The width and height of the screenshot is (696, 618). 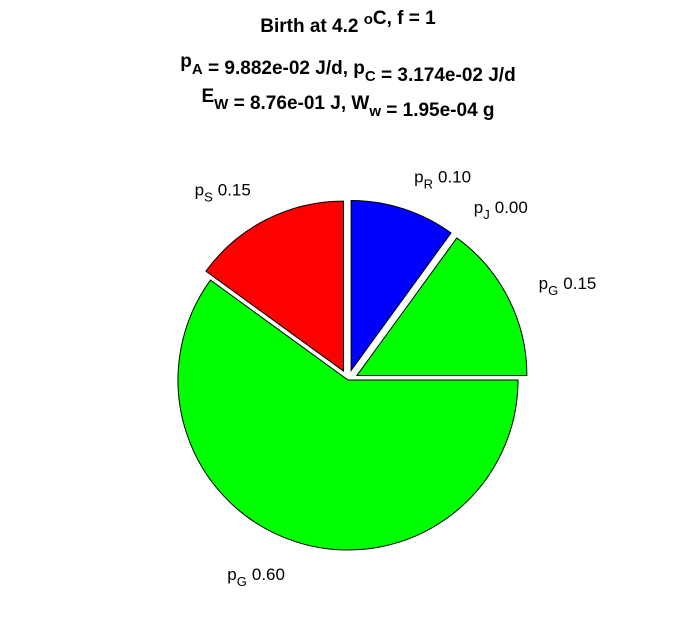 I want to click on slice-sub: S, so click(x=208, y=196).